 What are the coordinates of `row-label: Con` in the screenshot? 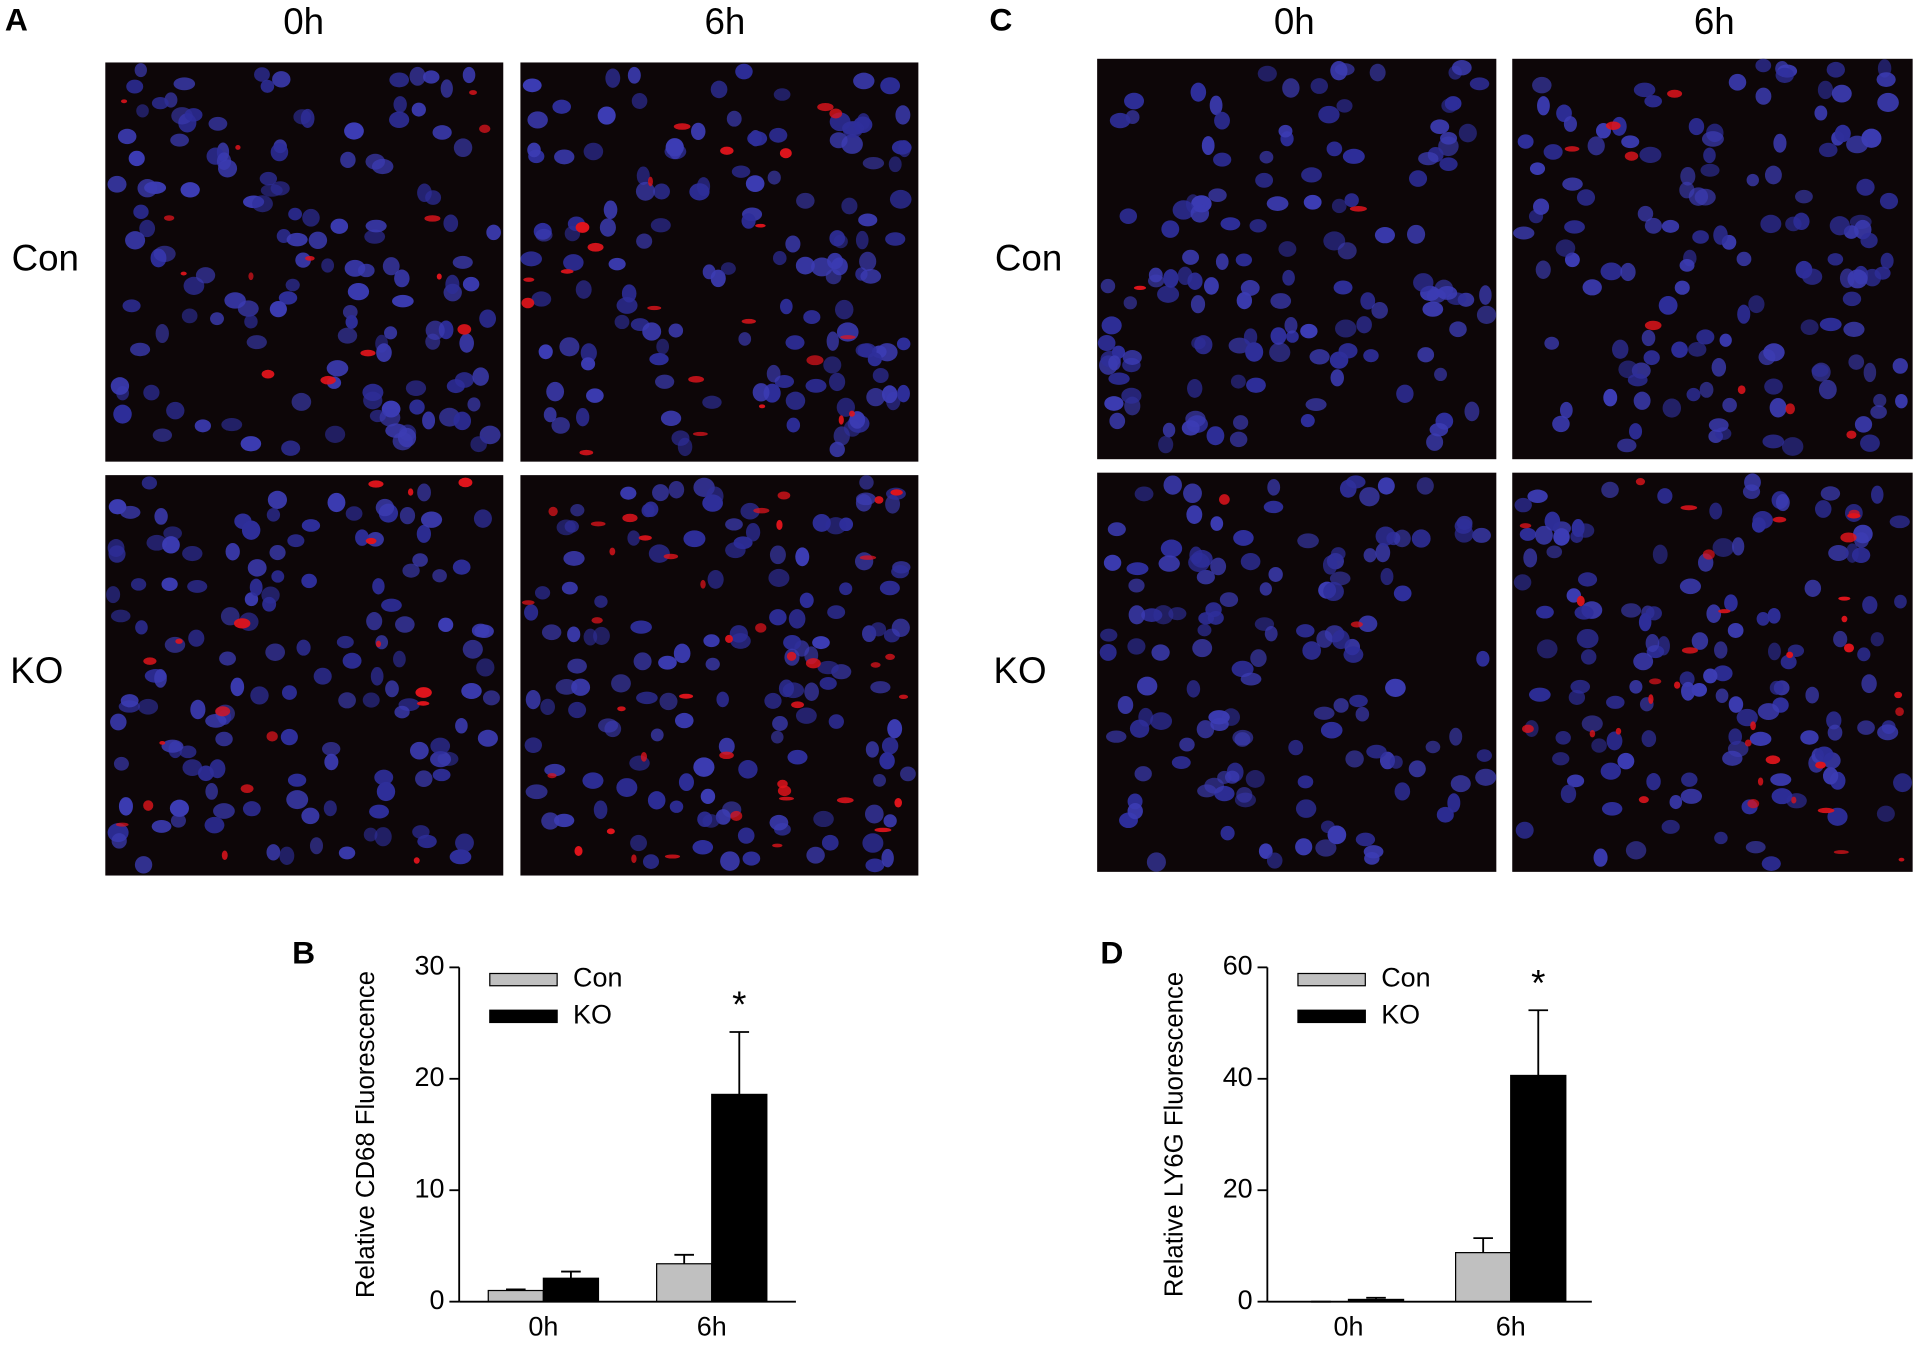 It's located at (1028, 258).